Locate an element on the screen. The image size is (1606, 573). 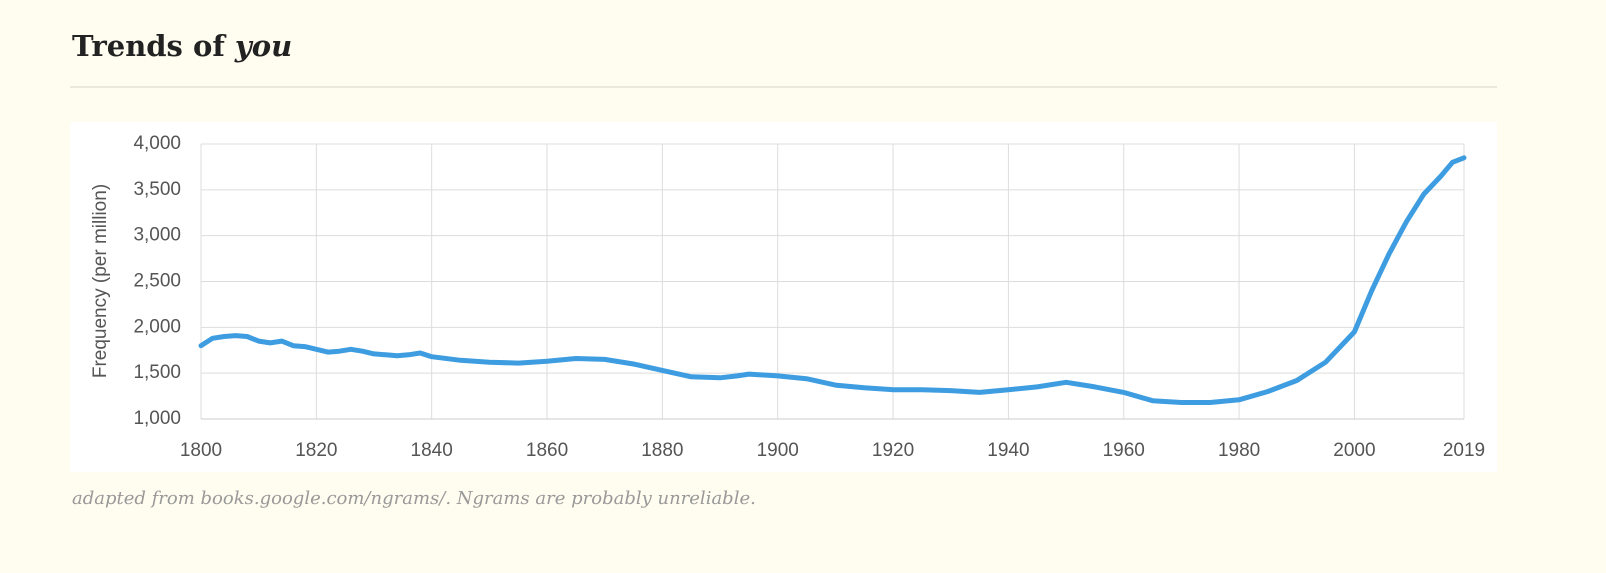
x-tick-label: 1960 is located at coordinates (1124, 450).